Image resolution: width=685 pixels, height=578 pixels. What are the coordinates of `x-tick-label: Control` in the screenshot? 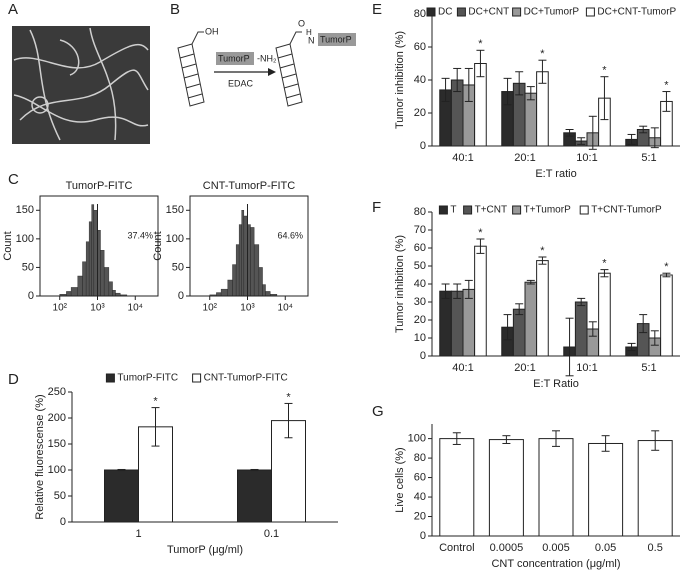 It's located at (456, 548).